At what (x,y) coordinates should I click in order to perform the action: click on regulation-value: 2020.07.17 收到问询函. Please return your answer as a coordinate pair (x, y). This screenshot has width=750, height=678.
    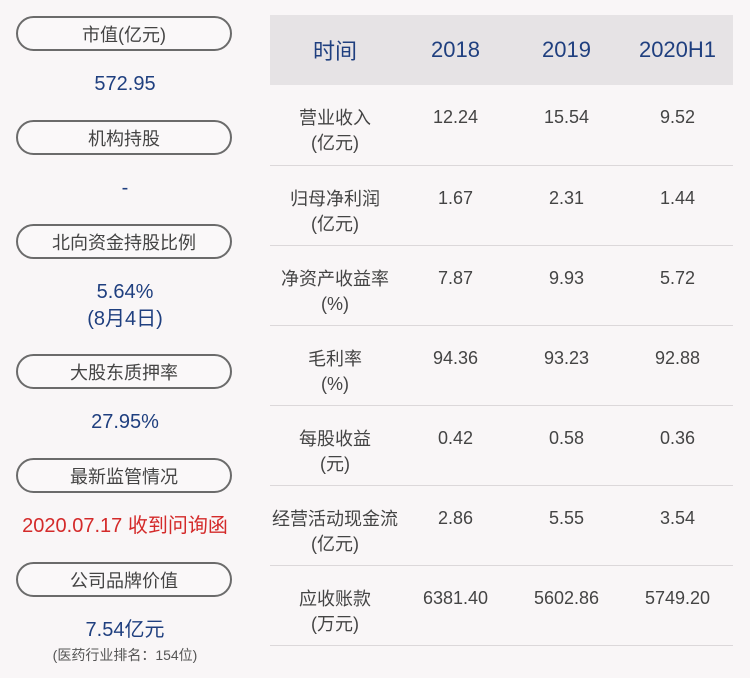
    Looking at the image, I should click on (125, 526).